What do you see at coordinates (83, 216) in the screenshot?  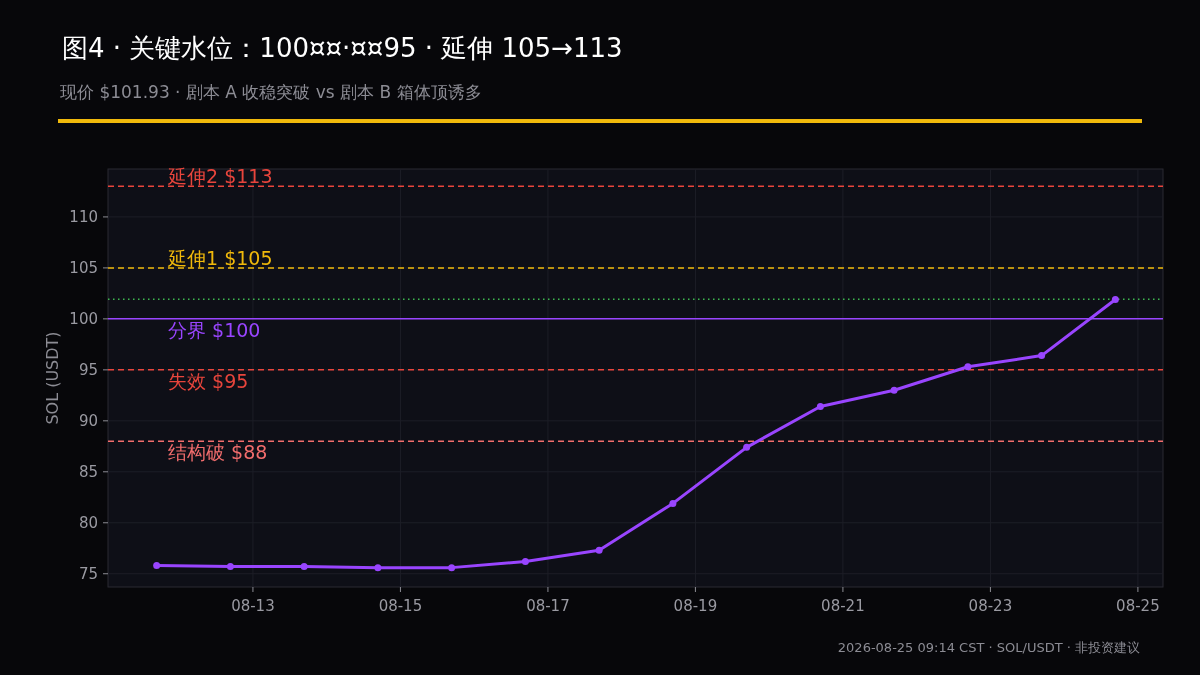 I see `ytick: 110` at bounding box center [83, 216].